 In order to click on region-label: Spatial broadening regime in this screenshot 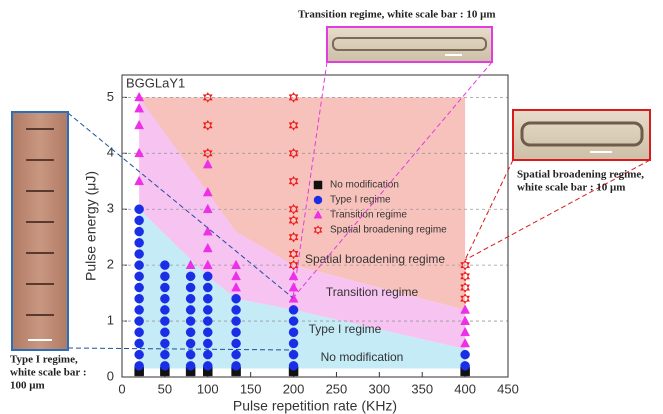, I will do `click(375, 259)`.